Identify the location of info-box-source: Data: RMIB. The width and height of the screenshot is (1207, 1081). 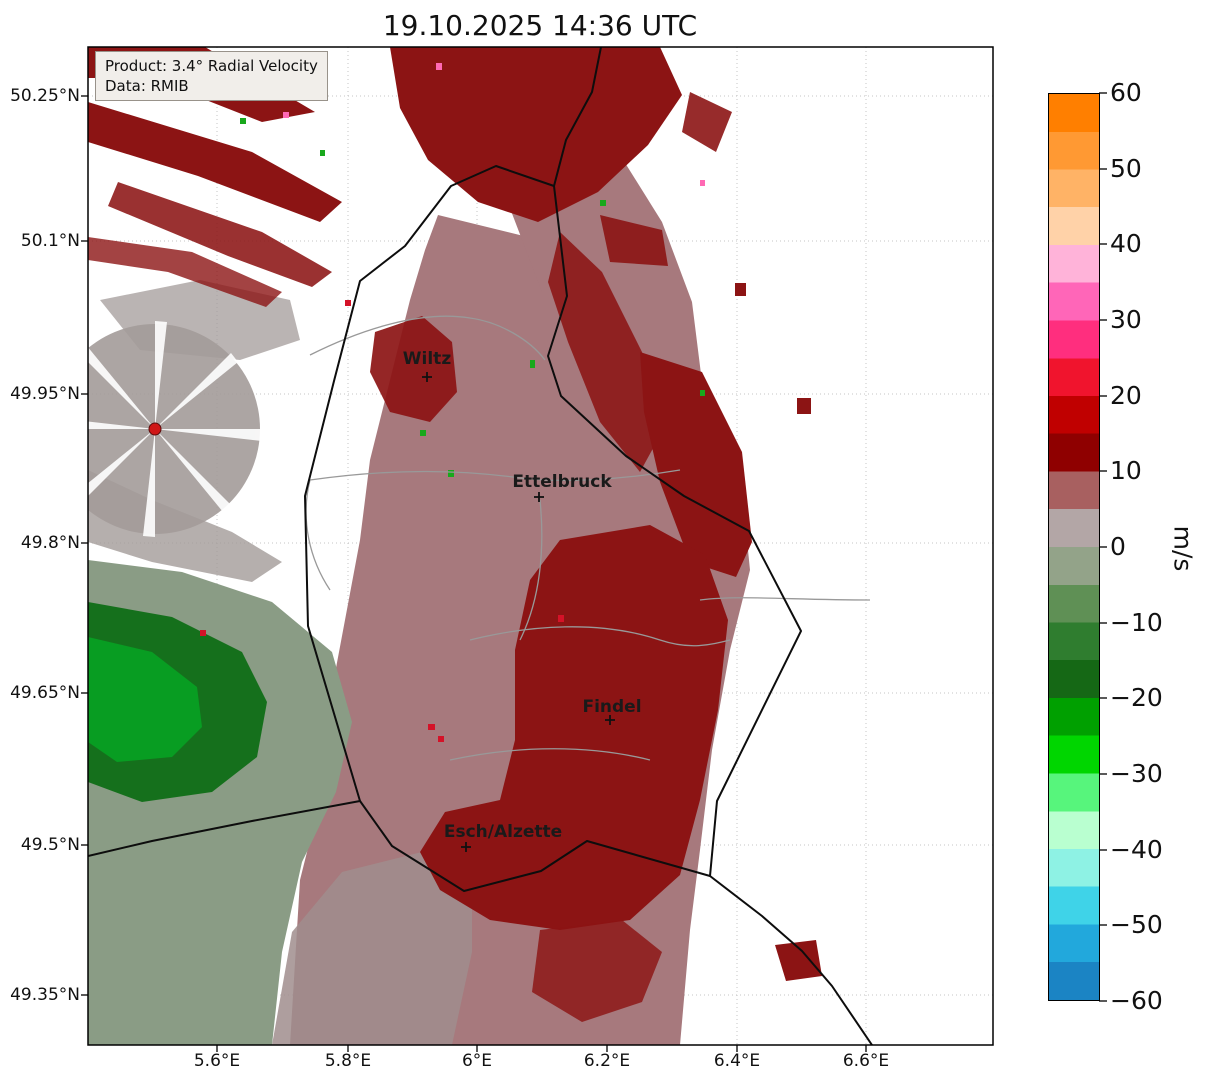
(147, 86).